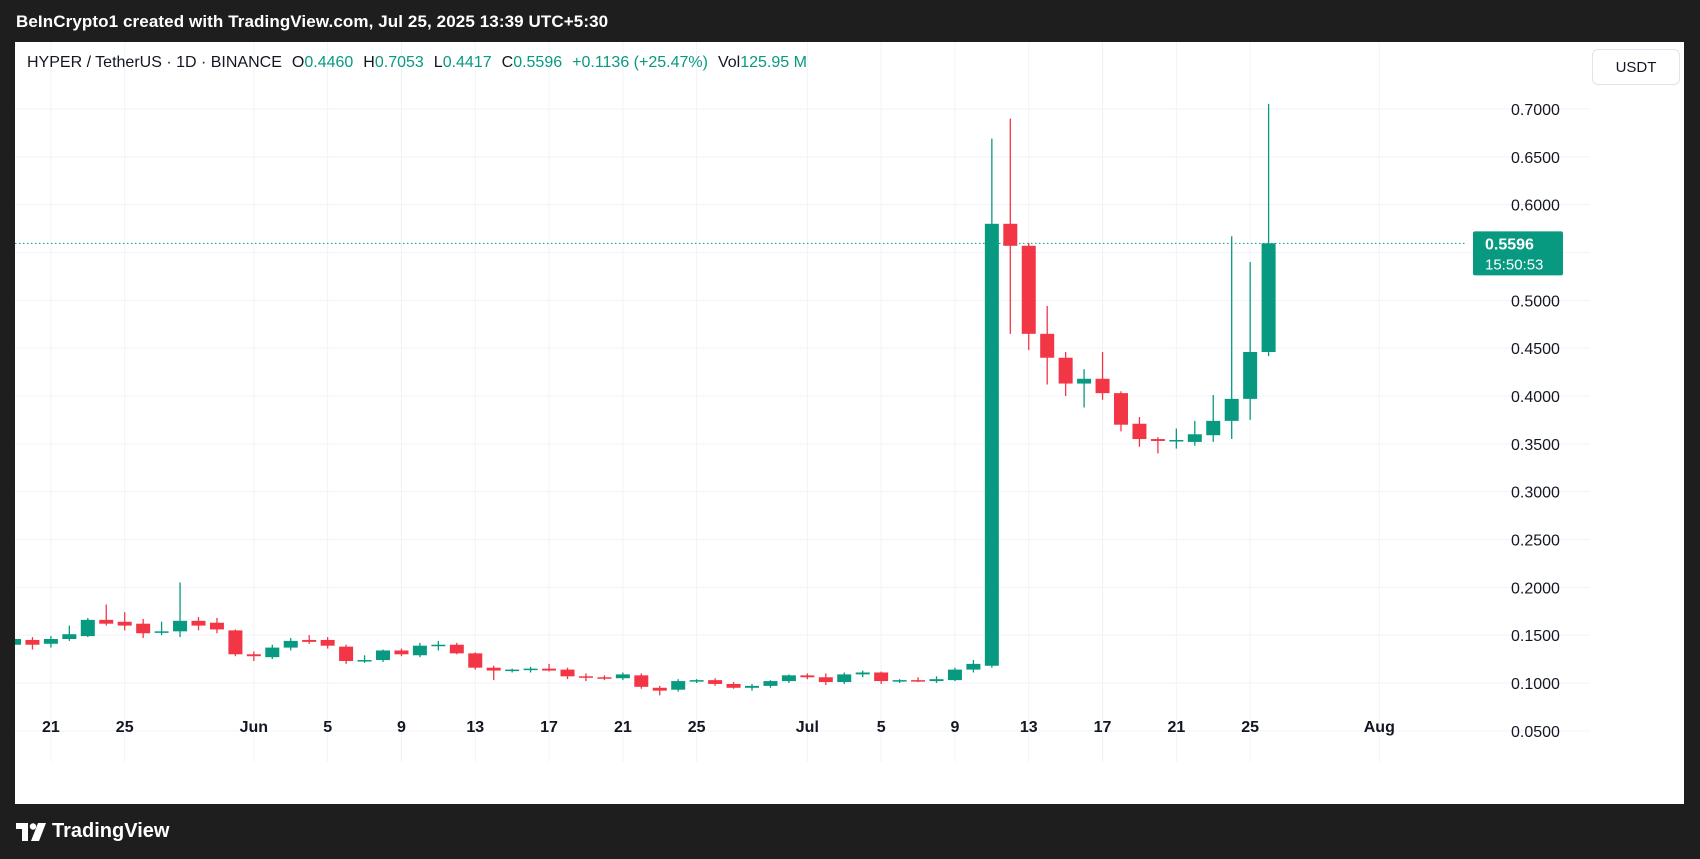 This screenshot has width=1700, height=859. Describe the element at coordinates (1535, 110) in the screenshot. I see `price-axis-label: 0.7000` at that location.